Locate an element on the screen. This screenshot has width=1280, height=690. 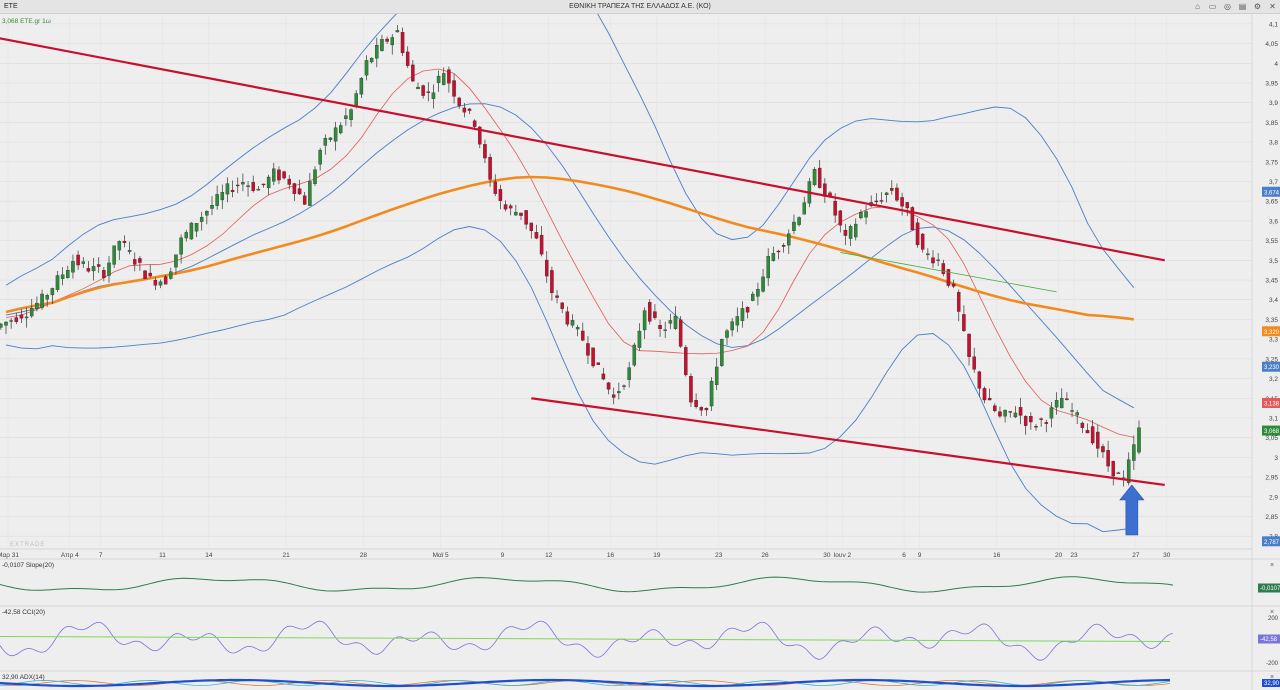
cci-tick-label: 200 is located at coordinates (1273, 619).